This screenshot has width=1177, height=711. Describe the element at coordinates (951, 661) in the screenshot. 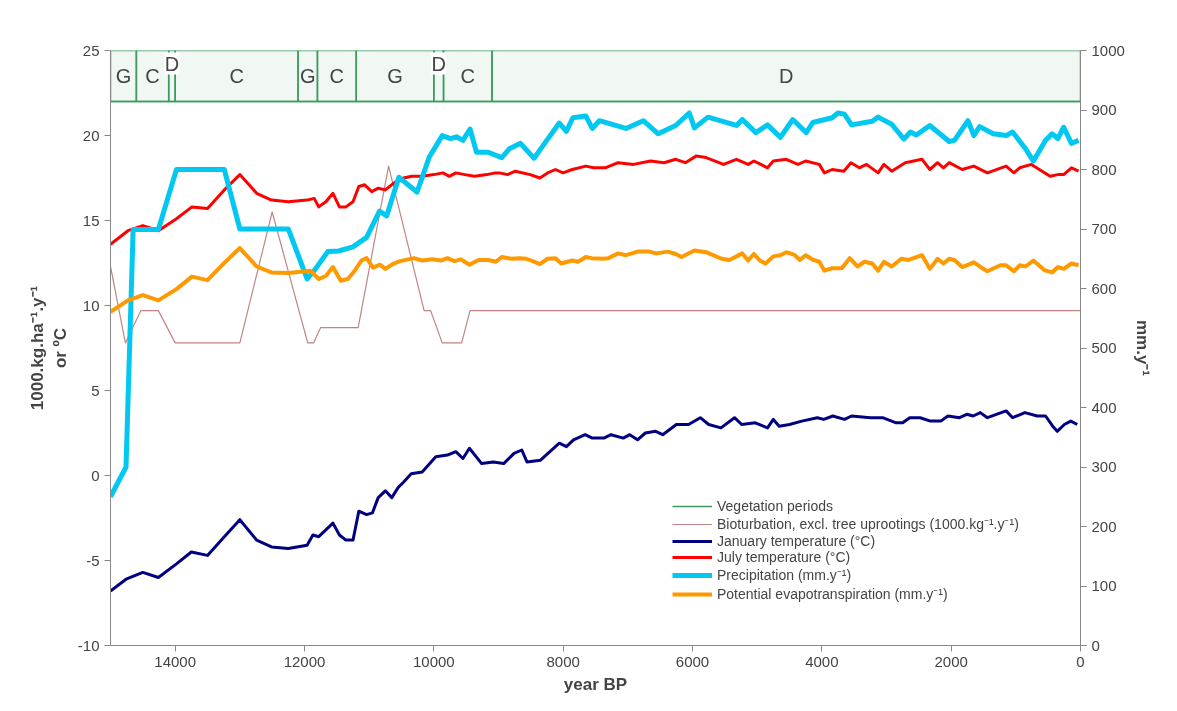

I see `x-tick-label: 2000` at that location.